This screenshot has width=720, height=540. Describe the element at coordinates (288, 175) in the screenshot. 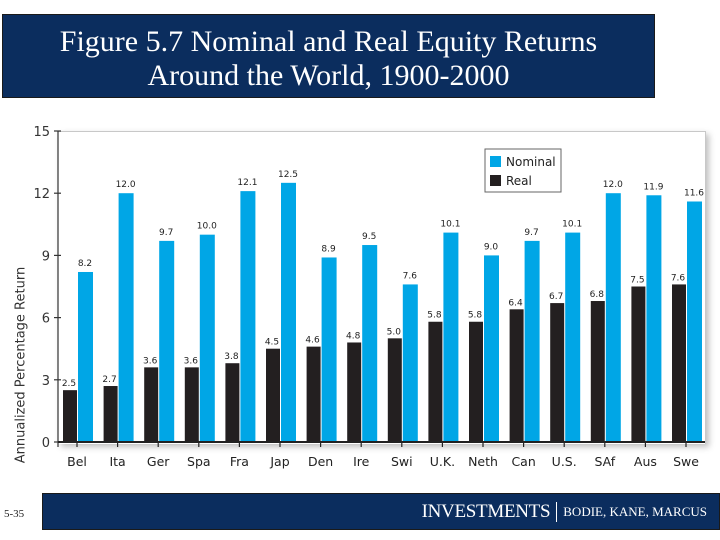

I see `bar-nominal-value: 12.5` at that location.